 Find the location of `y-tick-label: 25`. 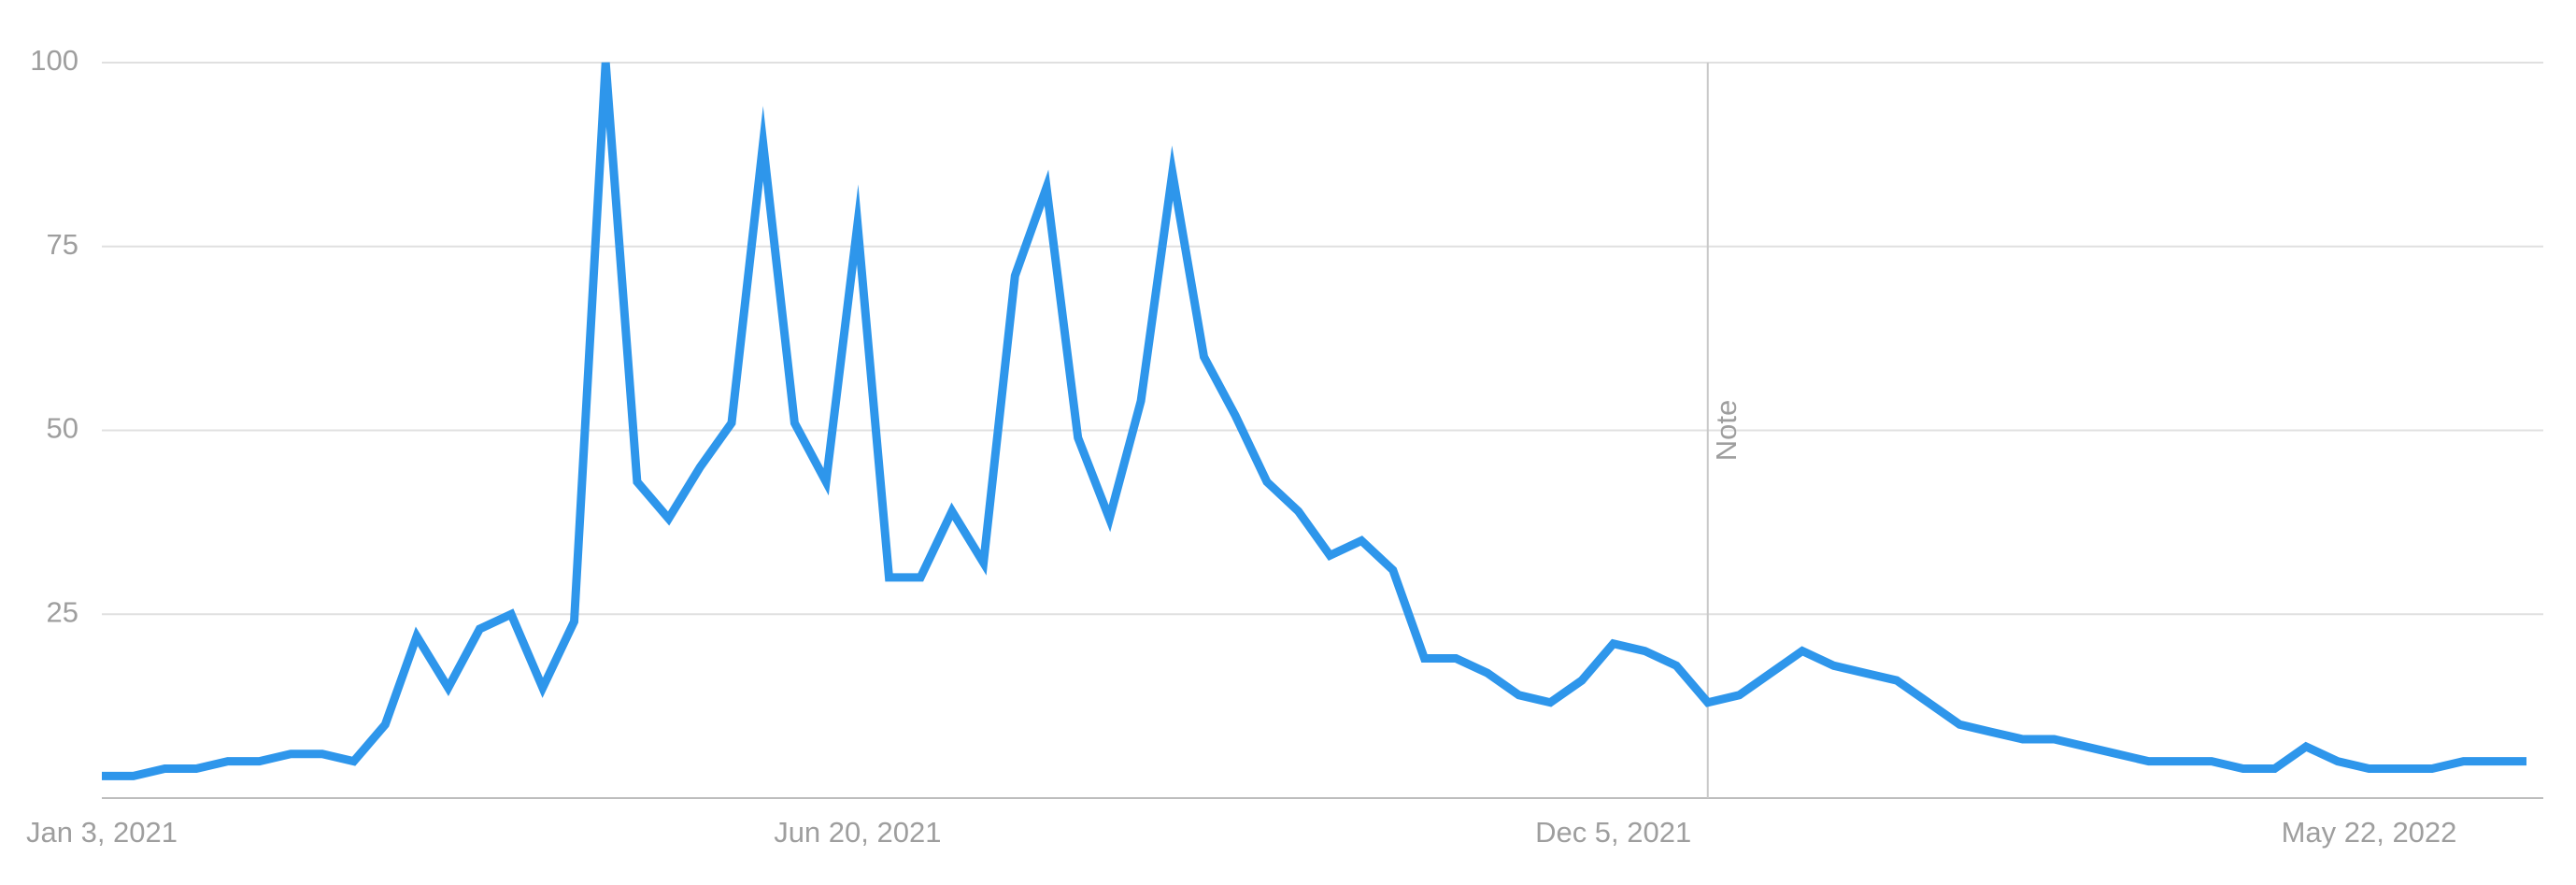

y-tick-label: 25 is located at coordinates (63, 611).